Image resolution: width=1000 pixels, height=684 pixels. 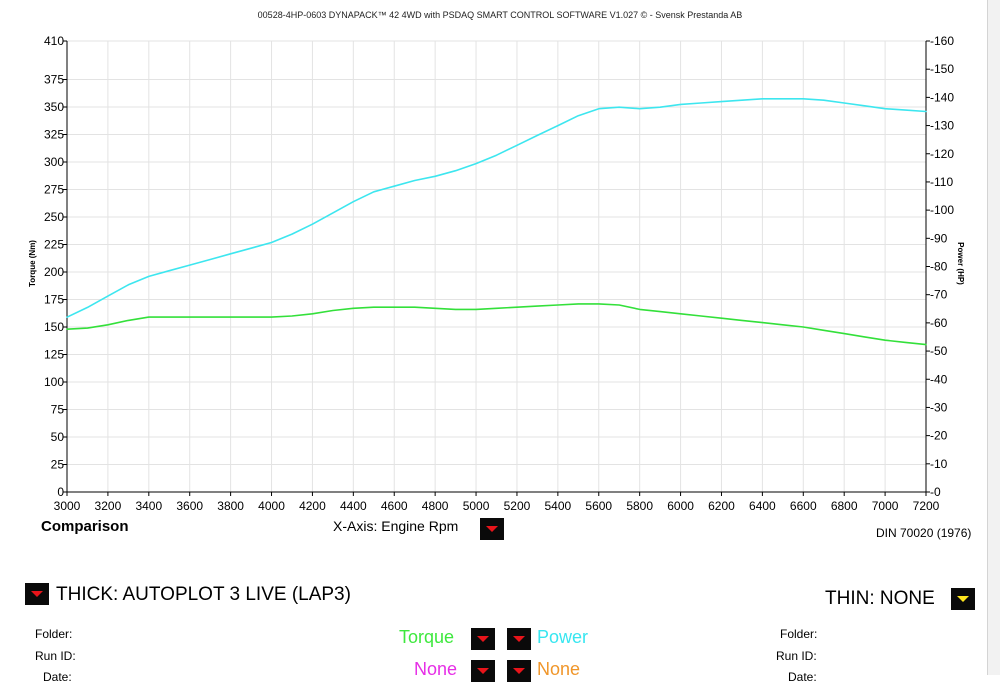 I want to click on x-tick-label: 4200, so click(x=312, y=506).